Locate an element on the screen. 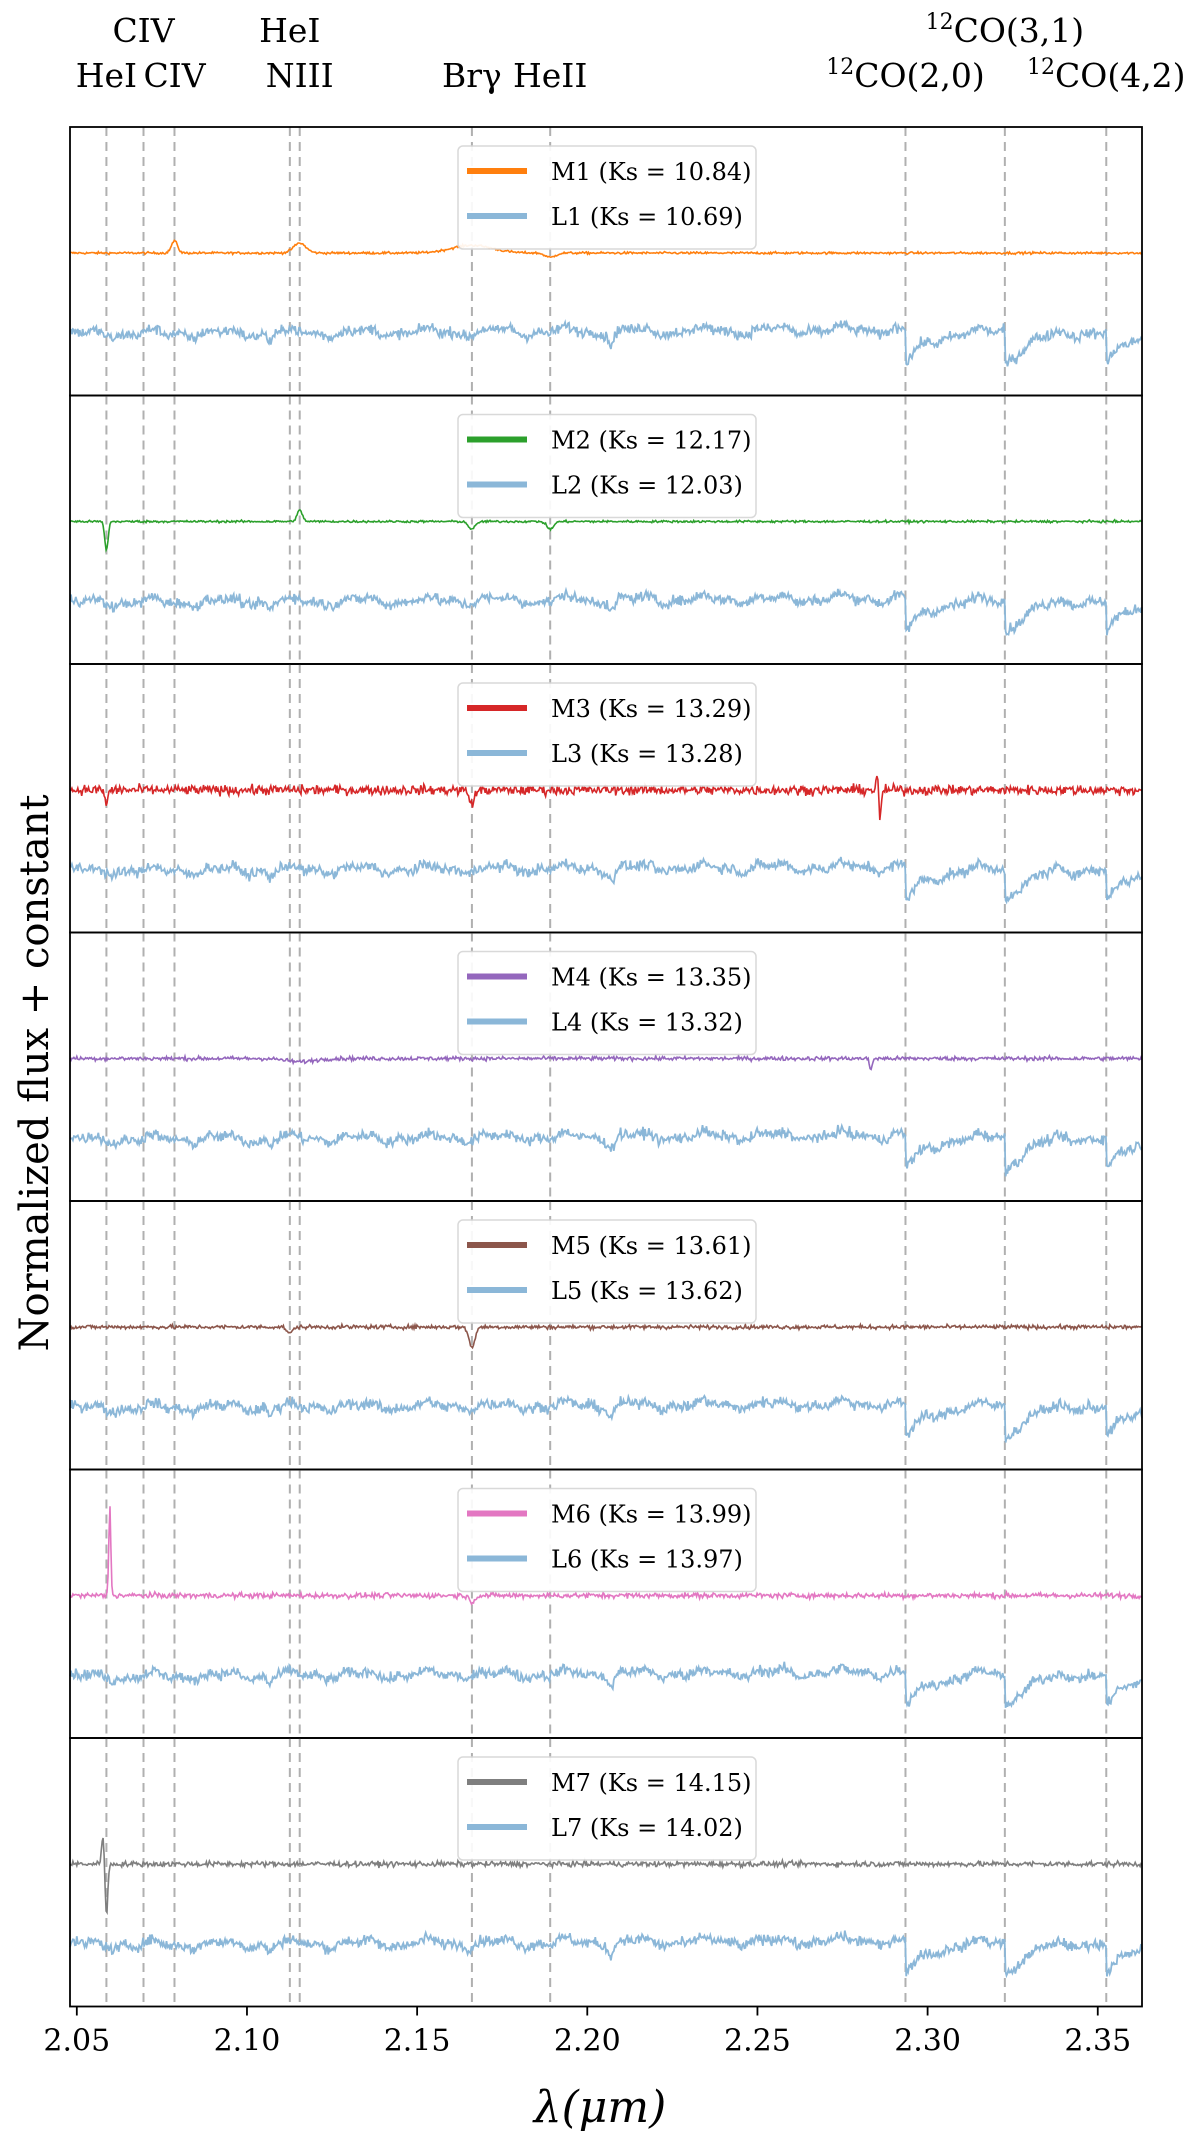 This screenshot has width=1200, height=2139. x-tick-label-2: 2.15 is located at coordinates (417, 2041).